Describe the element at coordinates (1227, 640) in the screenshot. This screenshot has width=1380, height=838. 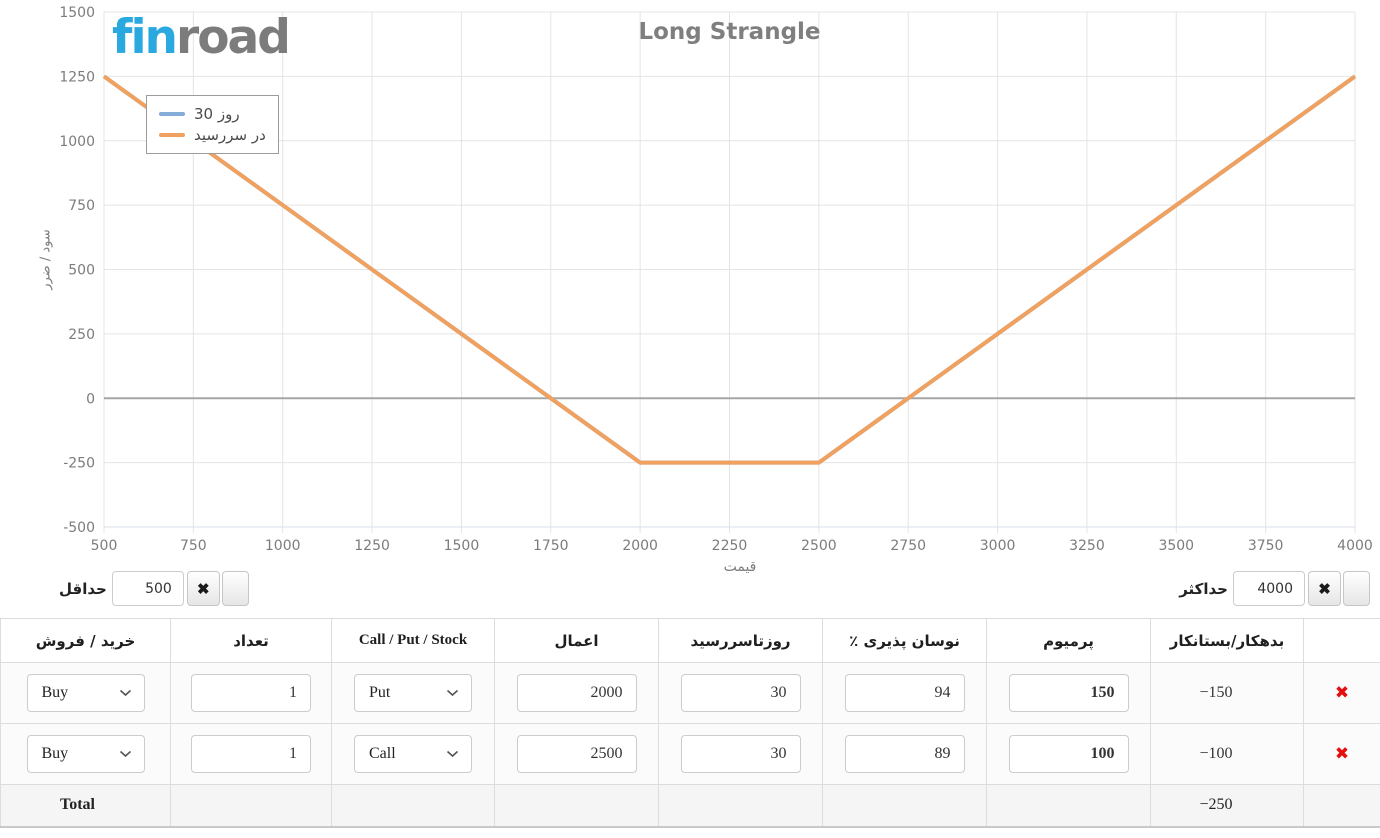
I see `header-debit-credit: بدهکار/بستانکار` at that location.